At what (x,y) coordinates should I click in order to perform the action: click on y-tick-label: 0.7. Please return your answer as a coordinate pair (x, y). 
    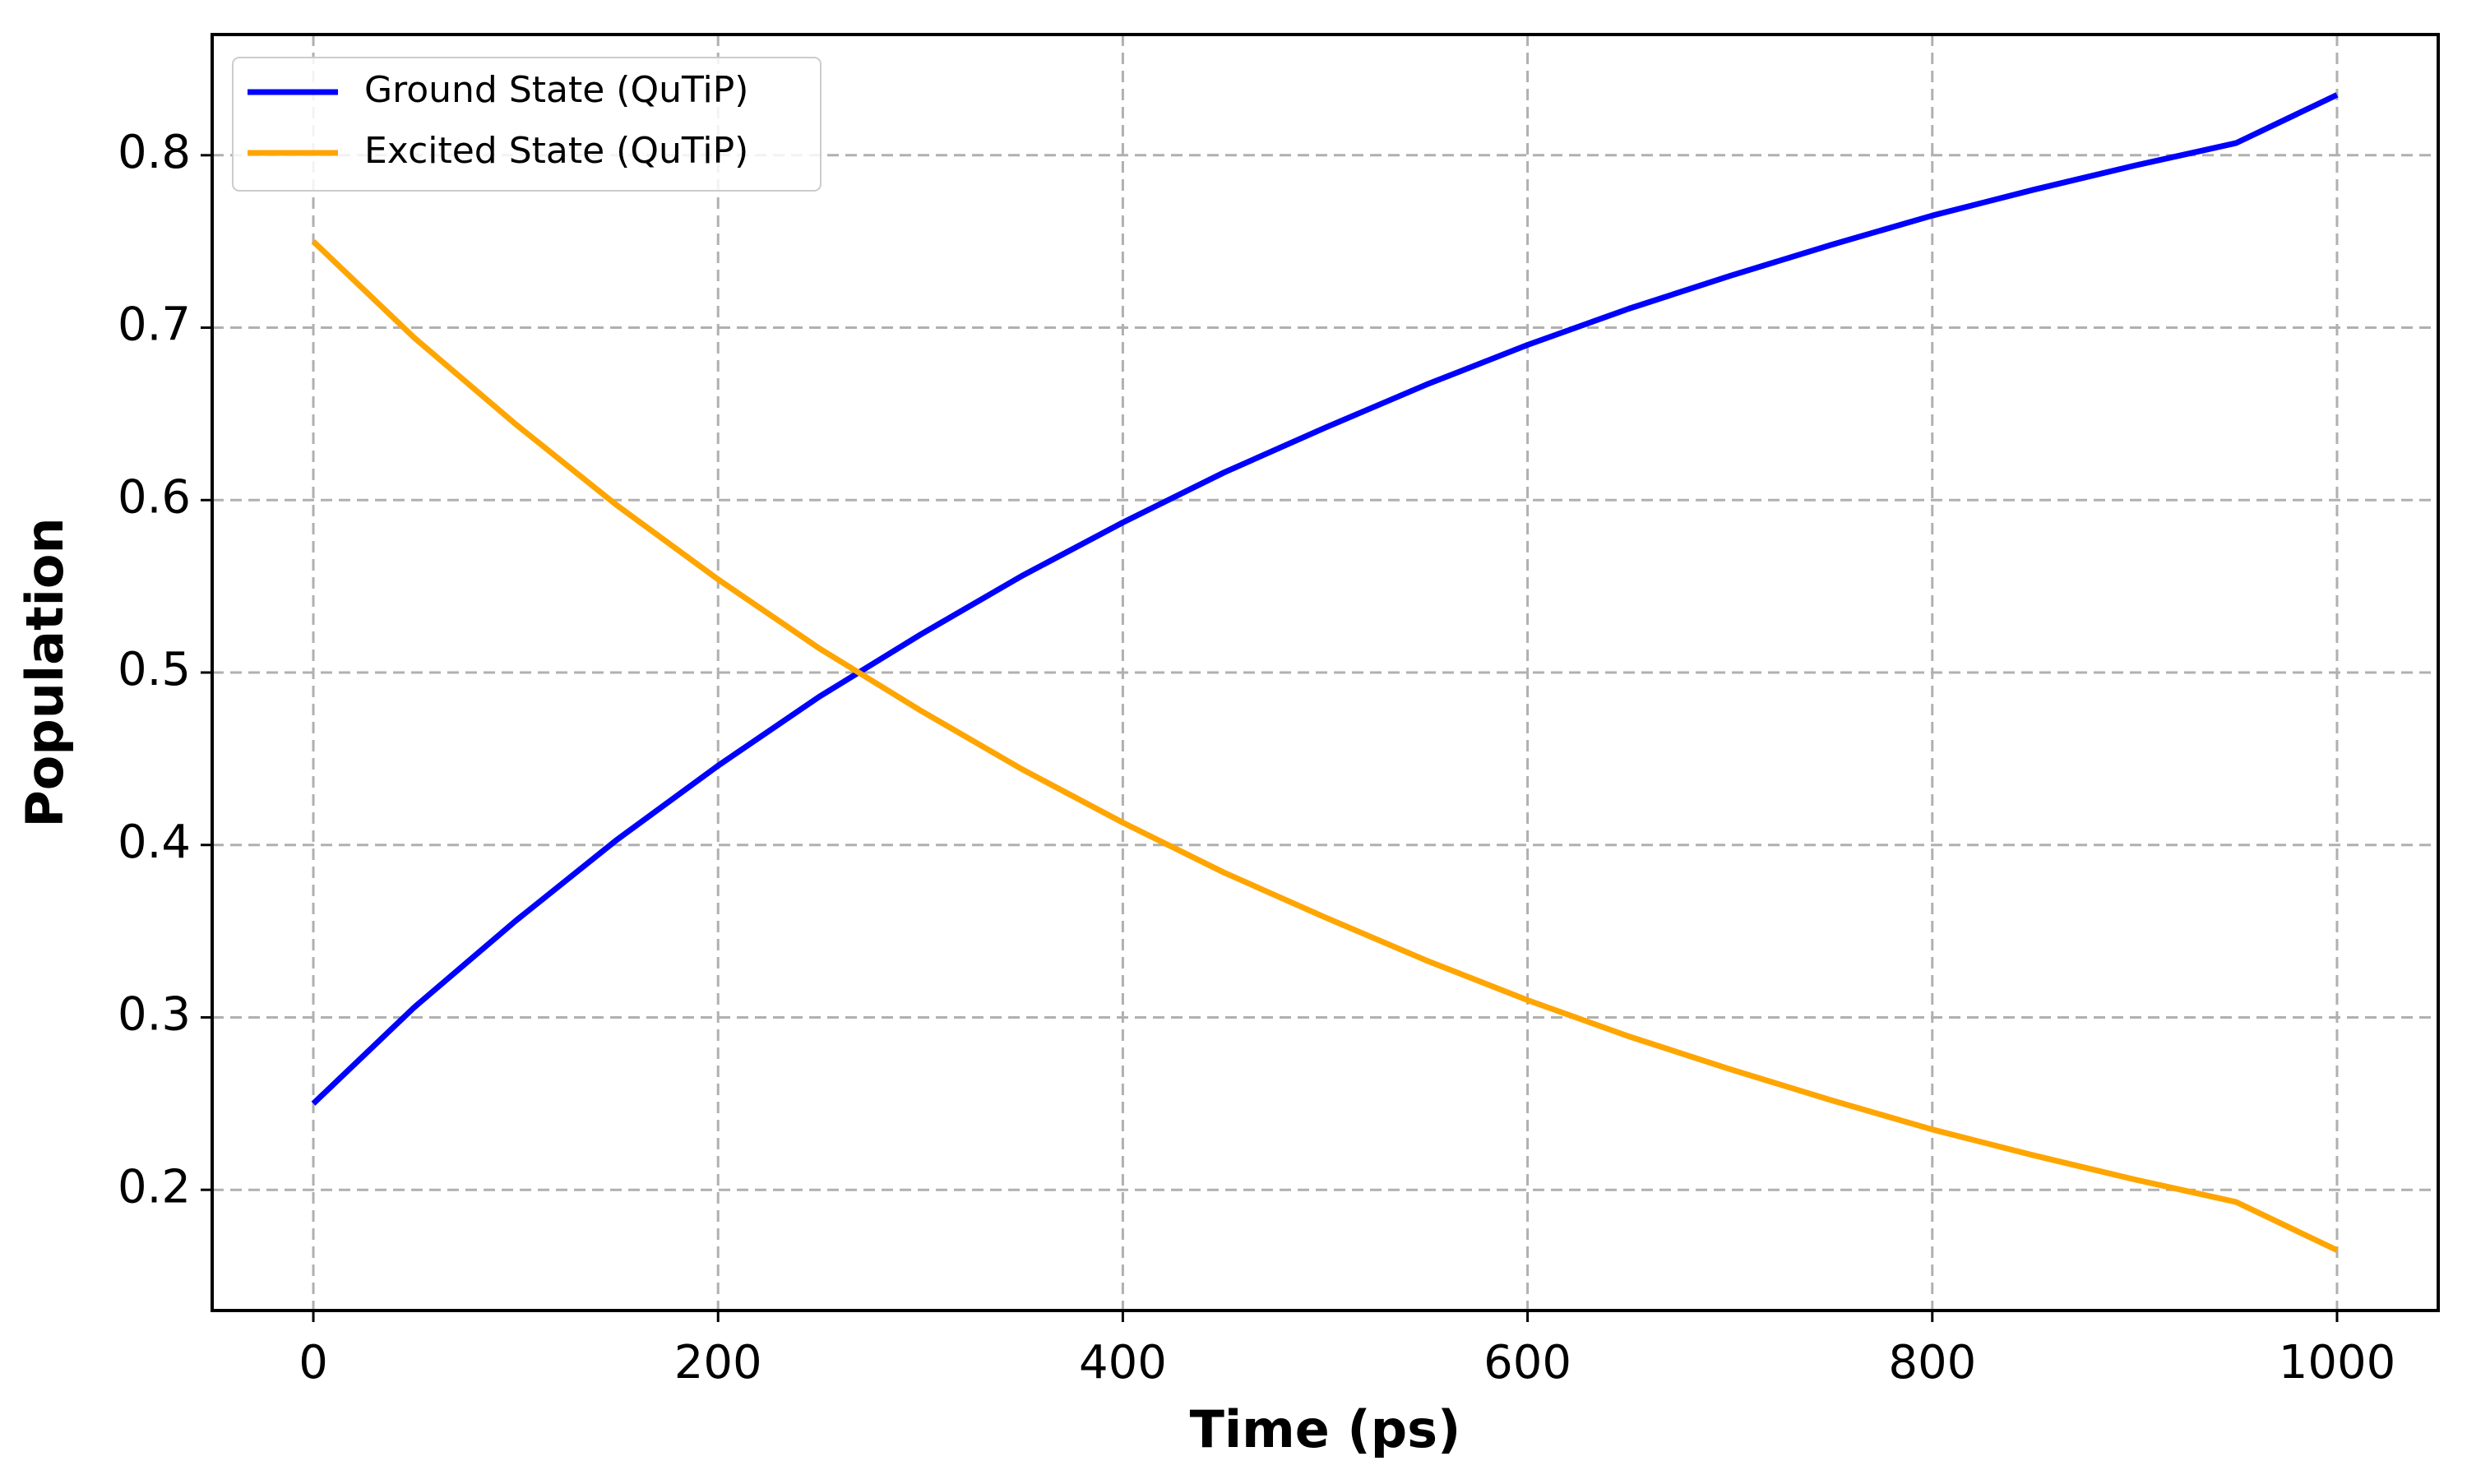
    Looking at the image, I should click on (155, 325).